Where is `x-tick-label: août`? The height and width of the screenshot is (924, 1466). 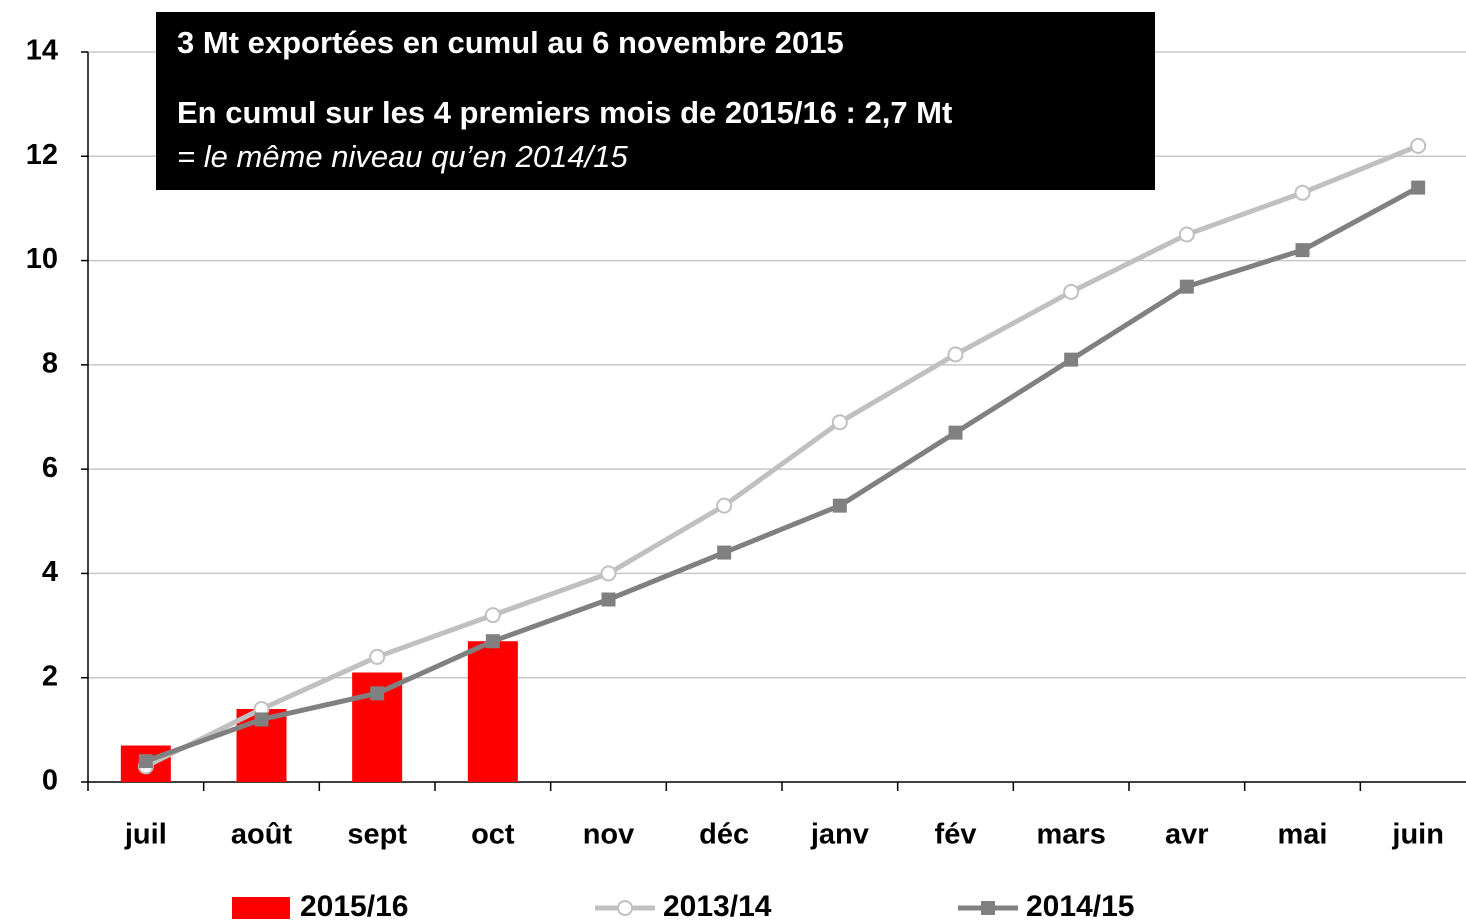 x-tick-label: août is located at coordinates (262, 835).